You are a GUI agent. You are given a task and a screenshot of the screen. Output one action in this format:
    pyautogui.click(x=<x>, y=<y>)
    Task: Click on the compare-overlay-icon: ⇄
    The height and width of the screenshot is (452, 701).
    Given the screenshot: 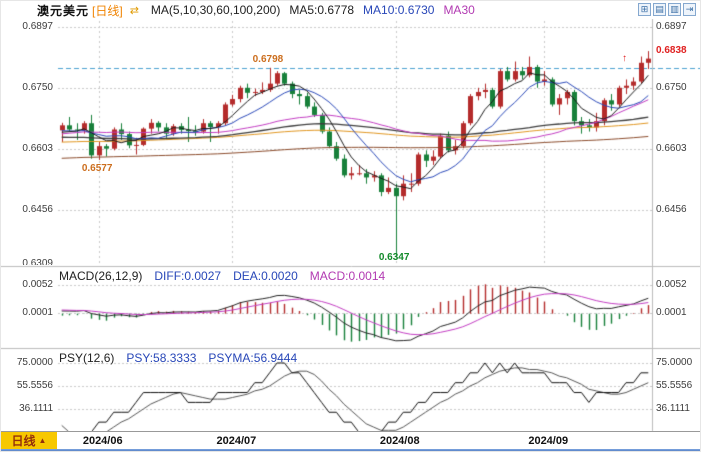 What is the action you would take?
    pyautogui.click(x=134, y=10)
    